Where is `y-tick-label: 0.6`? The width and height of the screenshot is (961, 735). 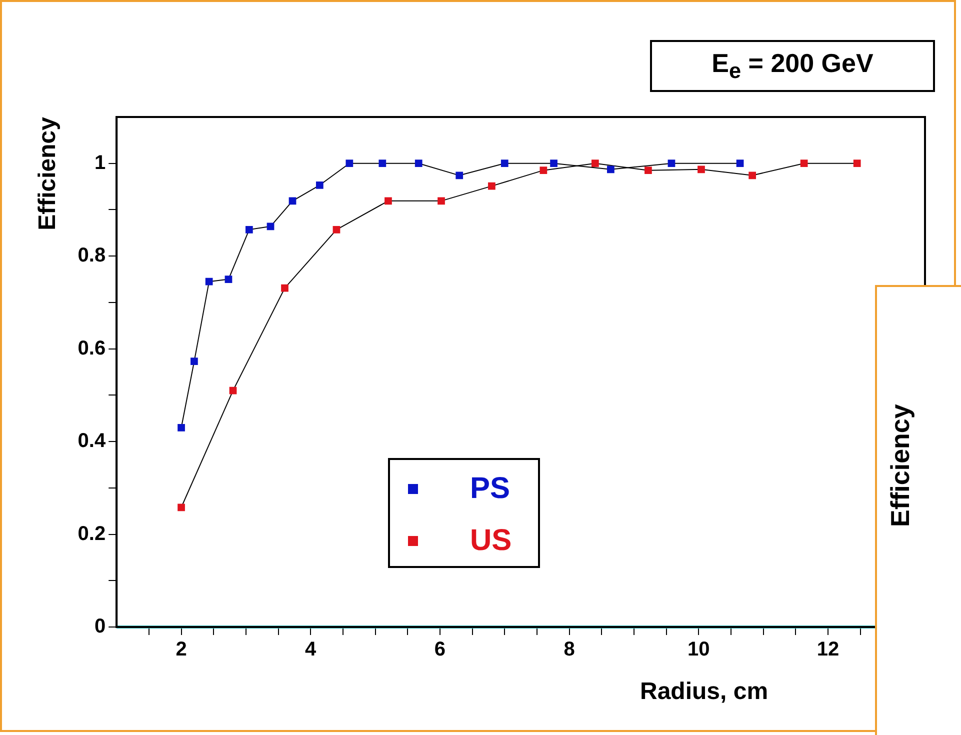 y-tick-label: 0.6 is located at coordinates (92, 348).